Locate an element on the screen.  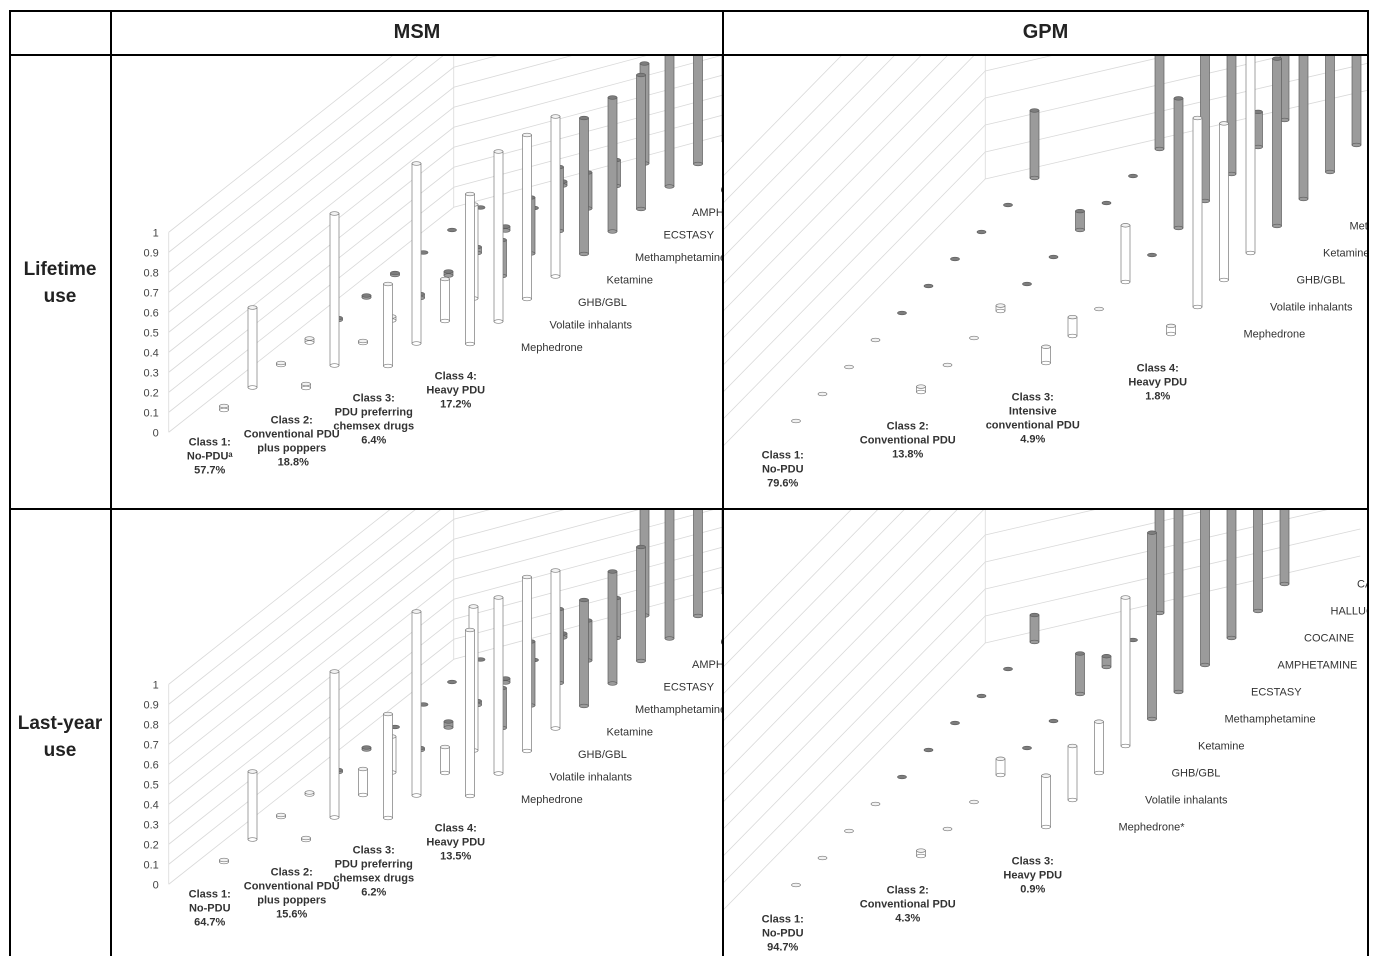
class-label: Class 1: No-PDU 79.6% is located at coordinates (783, 470).